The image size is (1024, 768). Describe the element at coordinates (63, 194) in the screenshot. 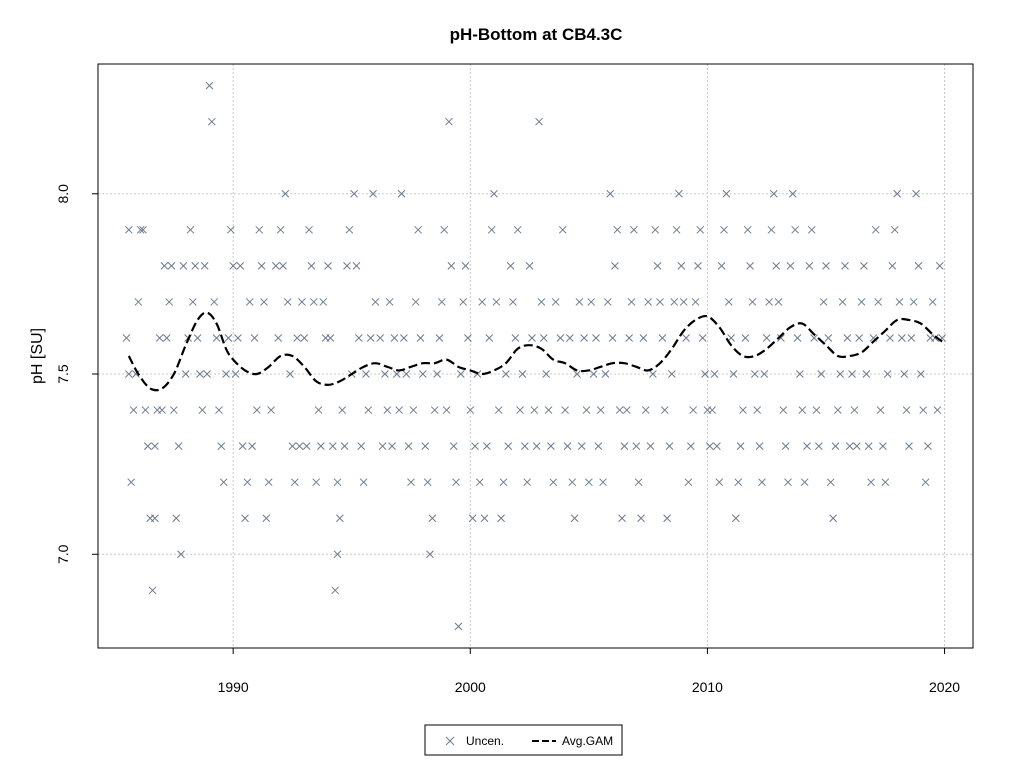

I see `y-tick-label: 8.0` at that location.